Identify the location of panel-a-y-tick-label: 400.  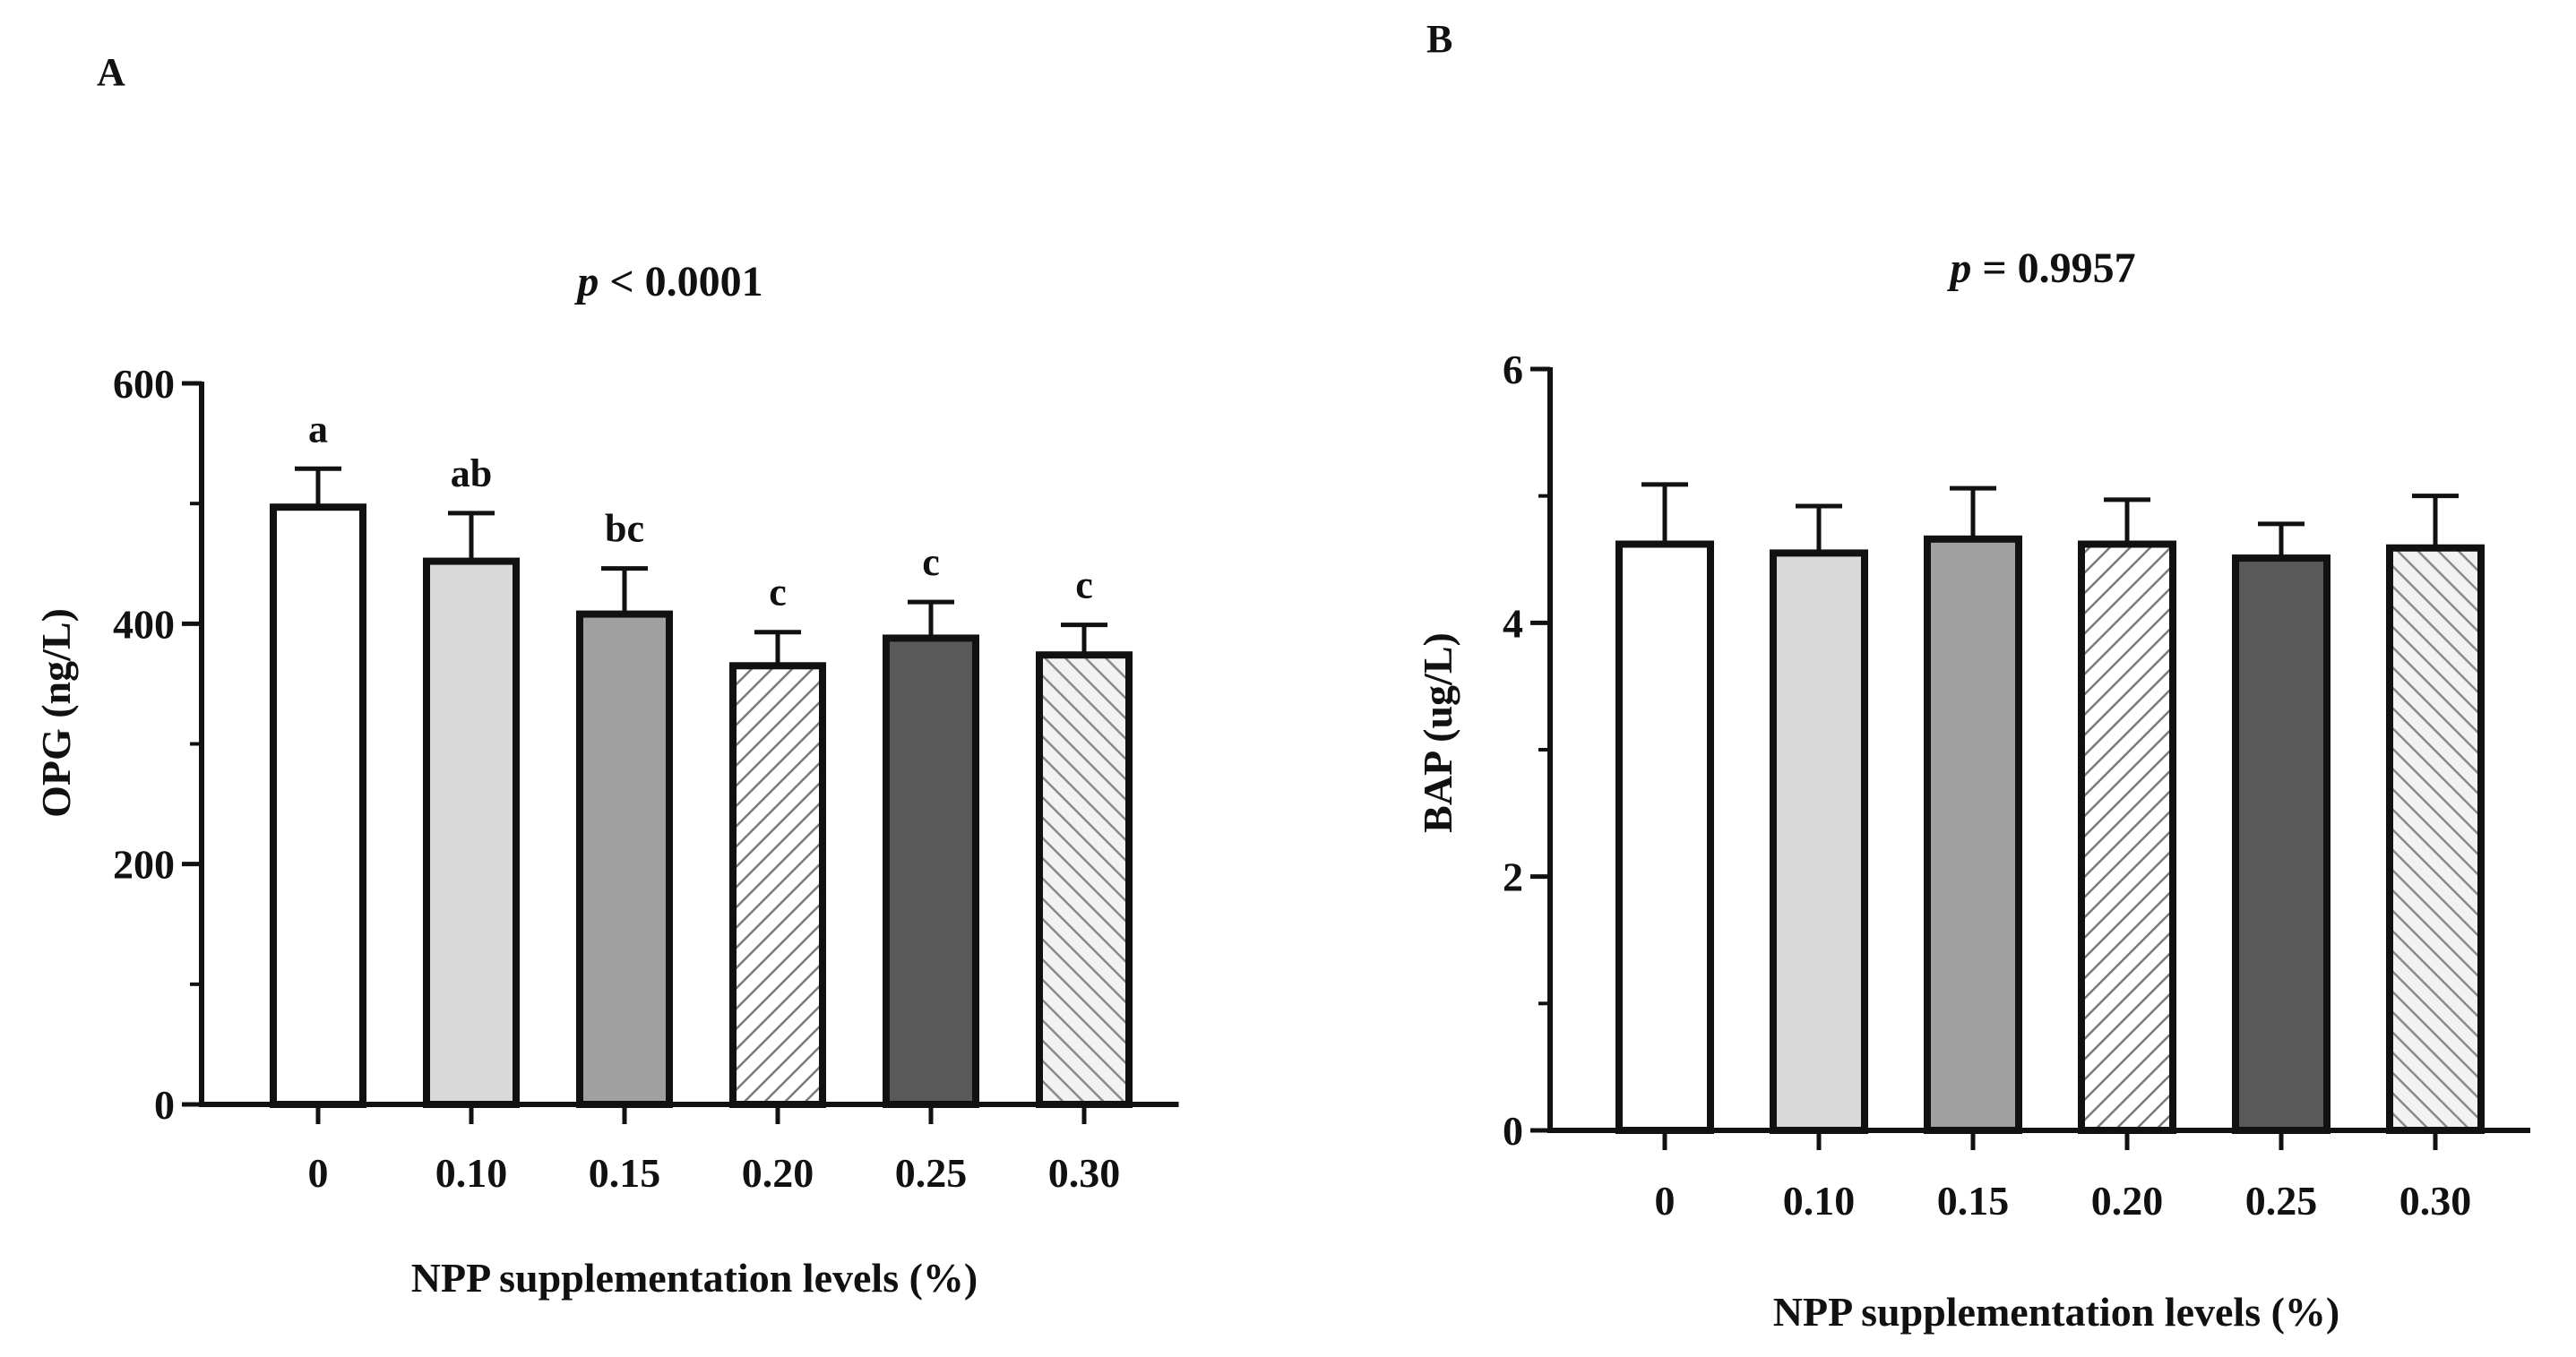
(144, 624).